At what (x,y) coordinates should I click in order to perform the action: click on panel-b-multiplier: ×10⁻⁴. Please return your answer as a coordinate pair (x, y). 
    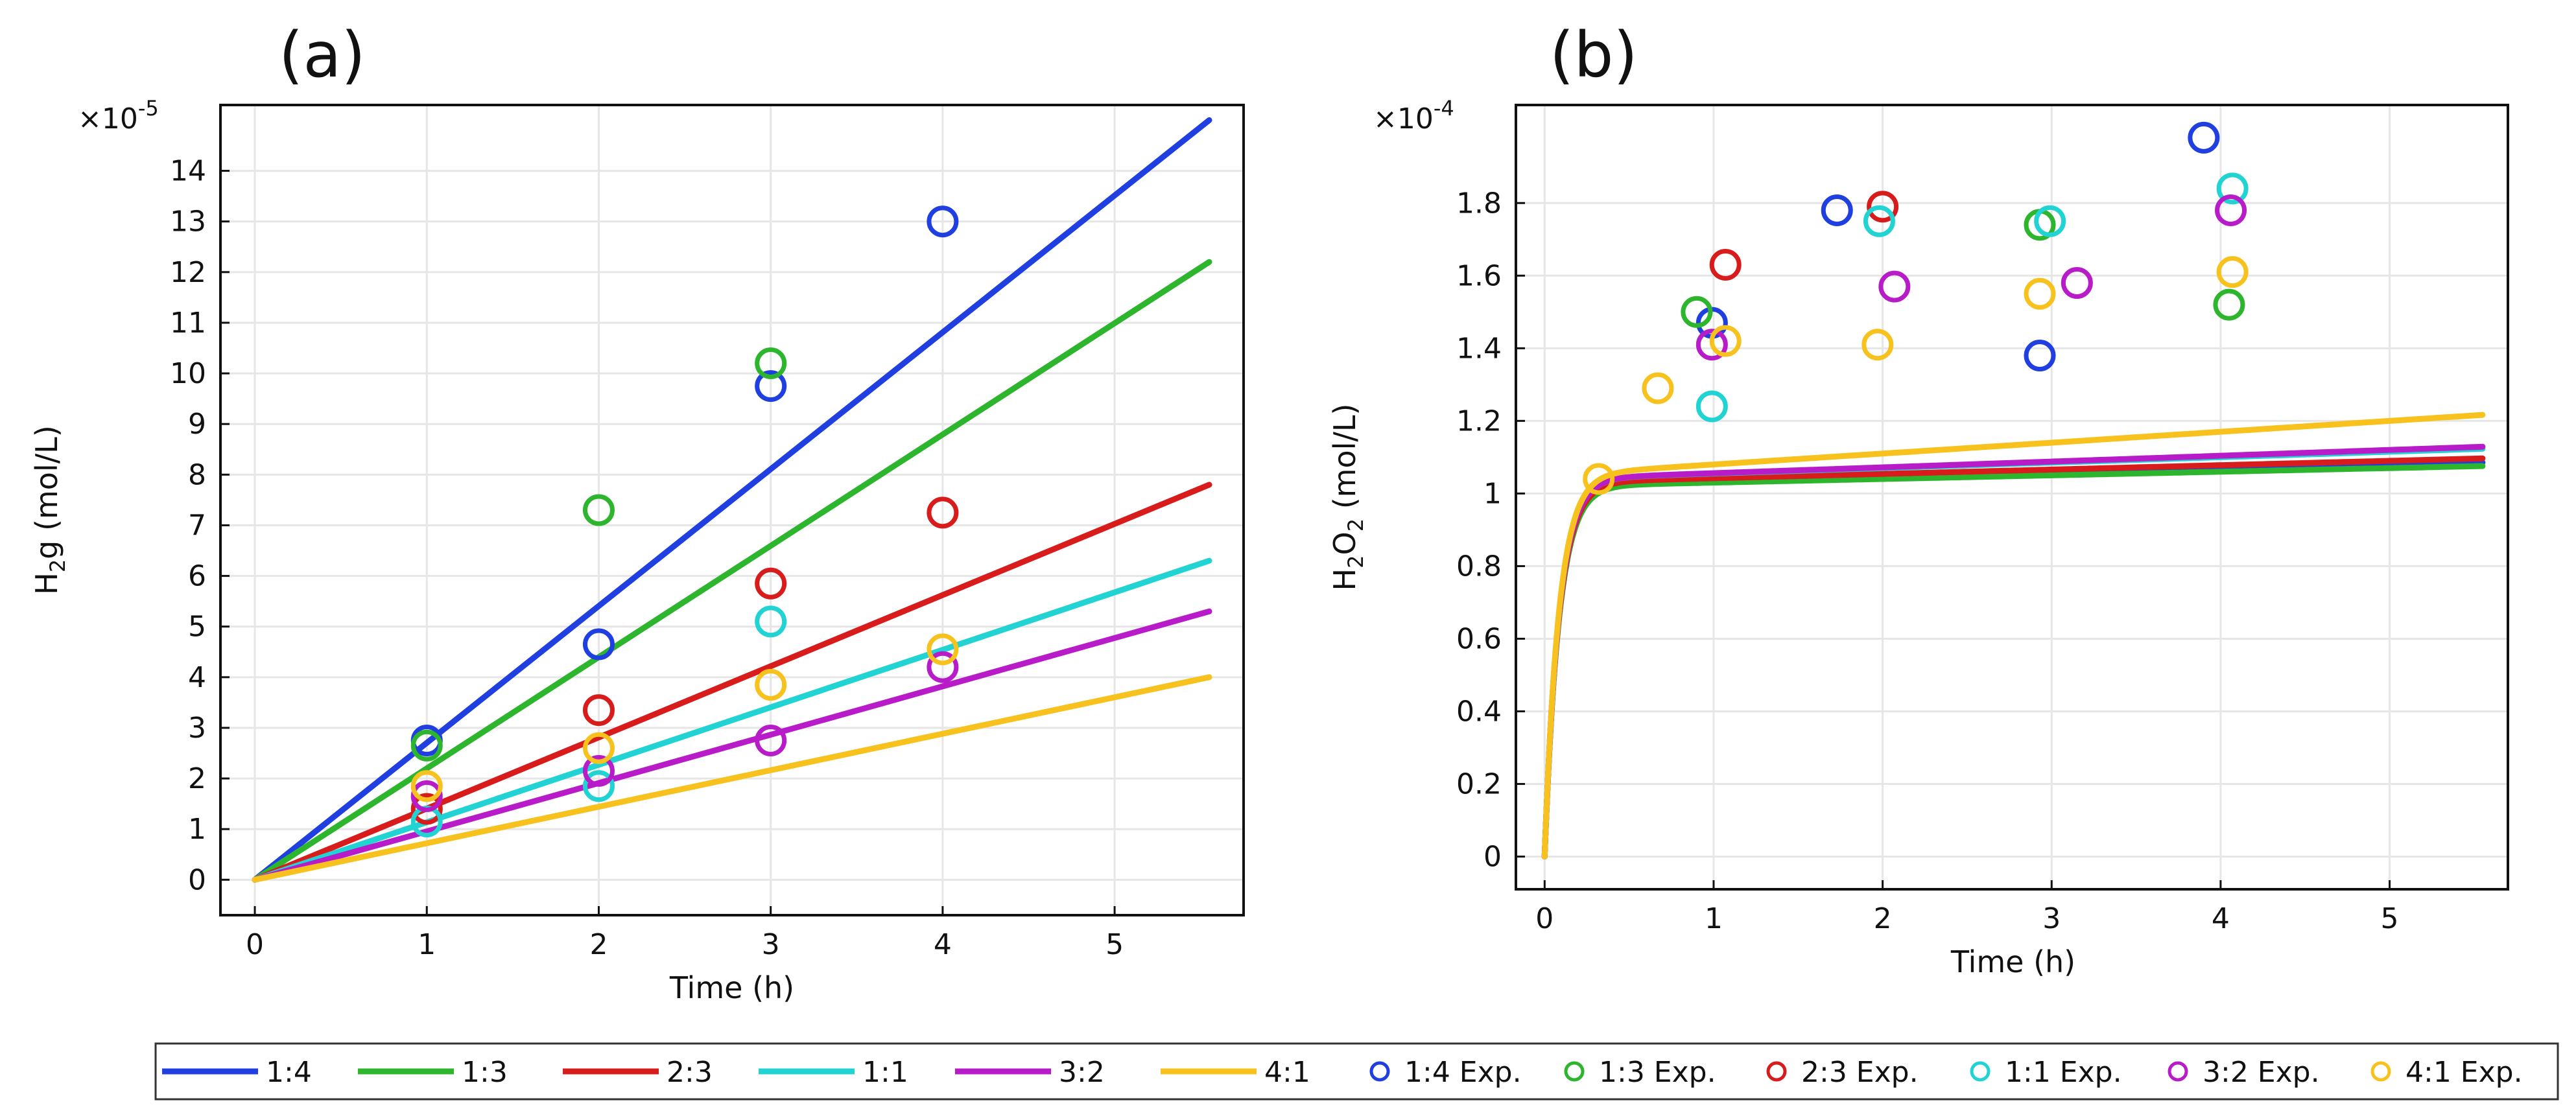
    Looking at the image, I should click on (1414, 116).